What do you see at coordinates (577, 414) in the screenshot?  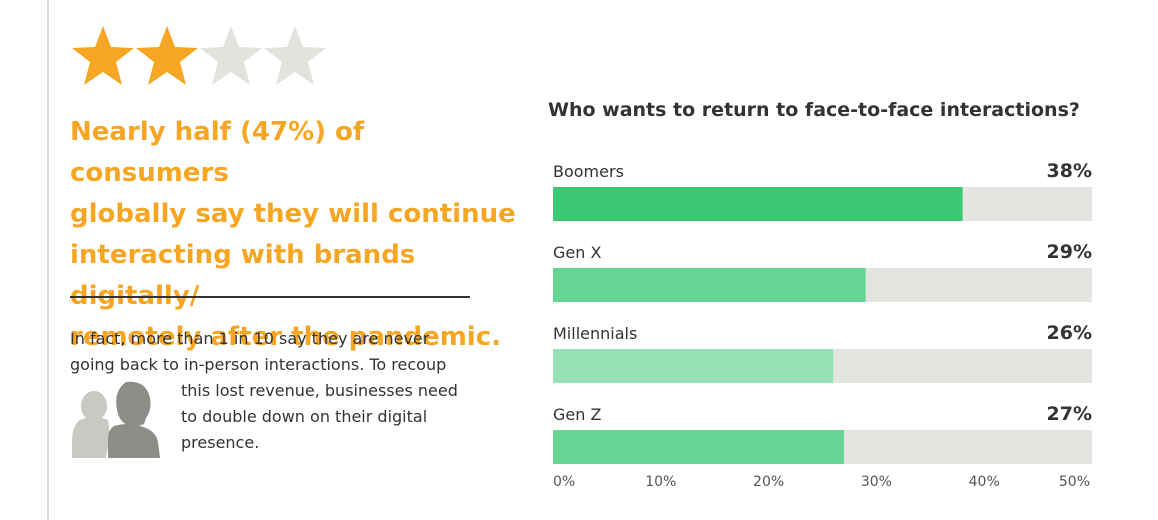 I see `category-label: Gen Z` at bounding box center [577, 414].